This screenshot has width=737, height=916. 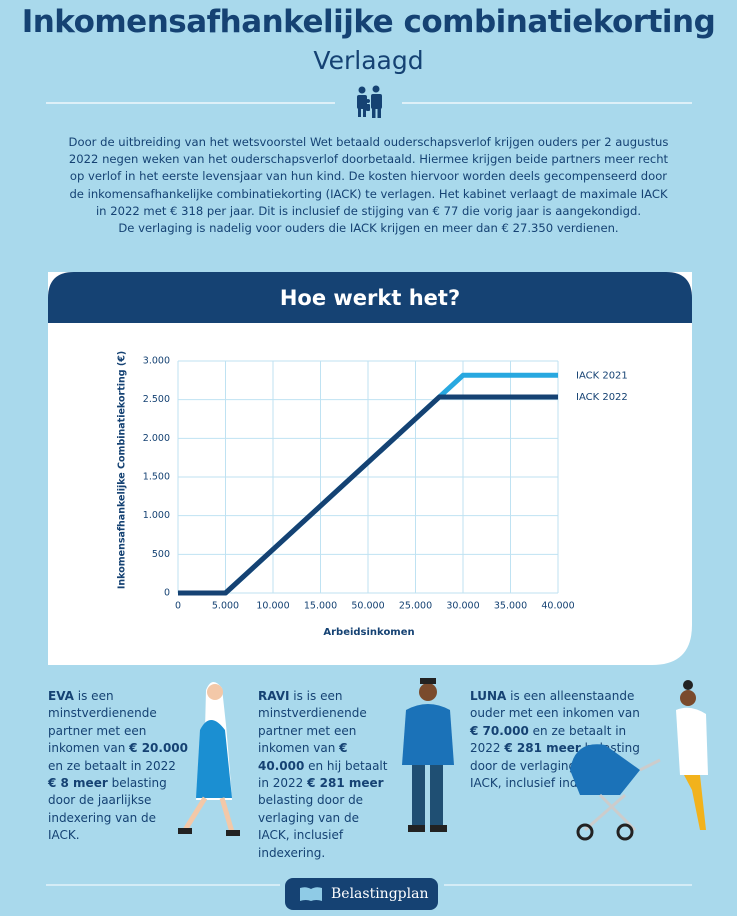 I want to click on x-tick-label: 0, so click(x=178, y=606).